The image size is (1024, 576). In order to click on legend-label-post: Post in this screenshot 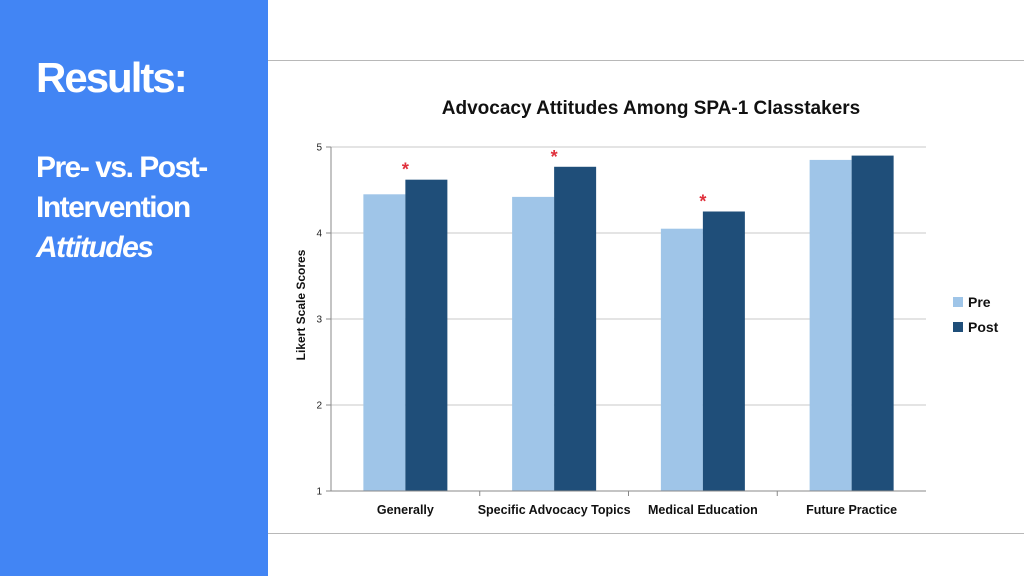, I will do `click(983, 327)`.